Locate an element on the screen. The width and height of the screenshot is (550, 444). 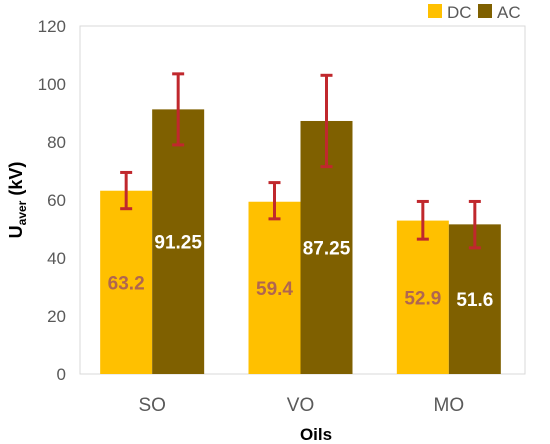
data-labels: 63.2 91.25 59.4 87.25 52.9 51.6 is located at coordinates (301, 272).